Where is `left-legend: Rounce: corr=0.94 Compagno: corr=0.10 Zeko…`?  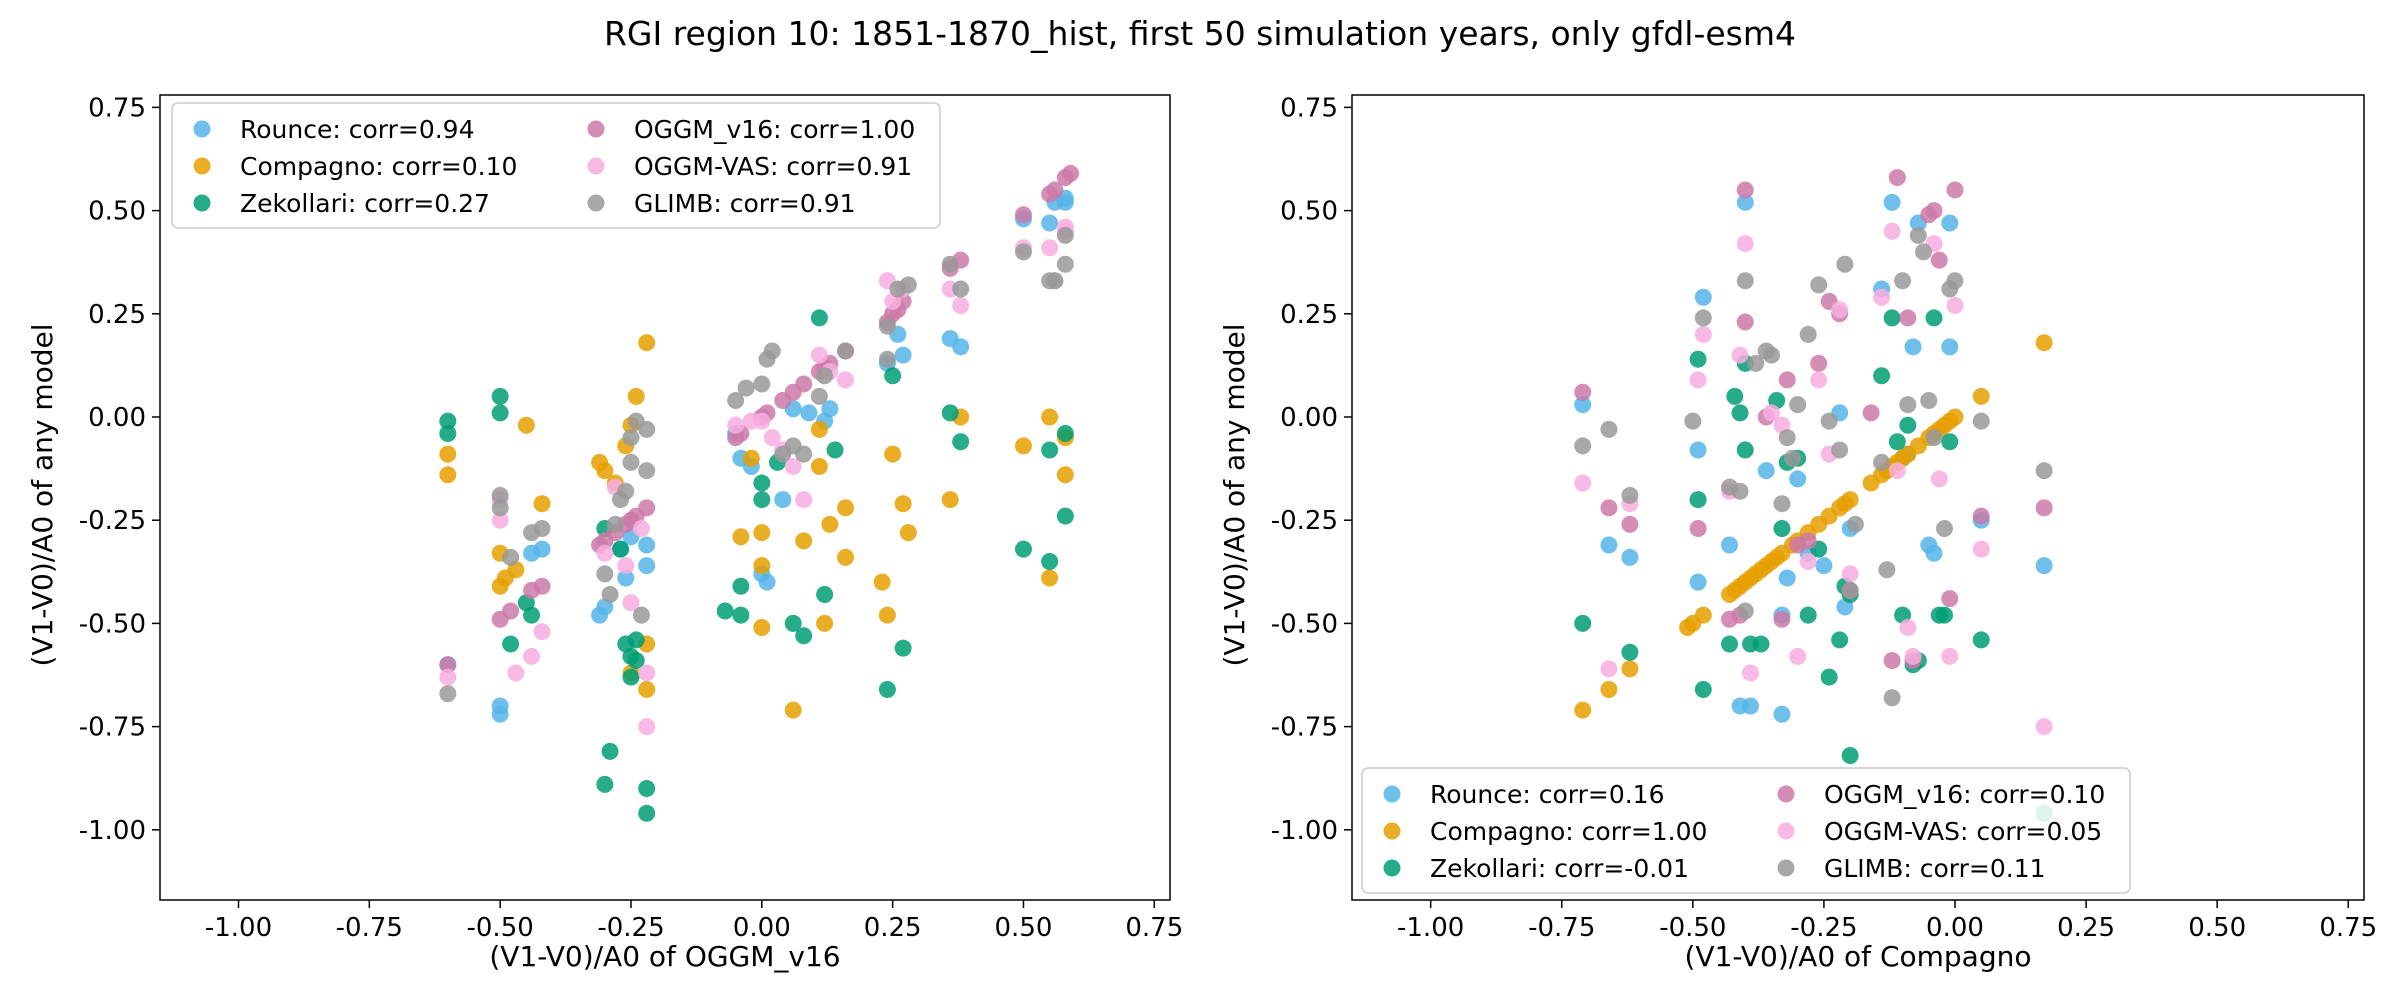 left-legend: Rounce: corr=0.94 Compagno: corr=0.10 Zeko… is located at coordinates (556, 165).